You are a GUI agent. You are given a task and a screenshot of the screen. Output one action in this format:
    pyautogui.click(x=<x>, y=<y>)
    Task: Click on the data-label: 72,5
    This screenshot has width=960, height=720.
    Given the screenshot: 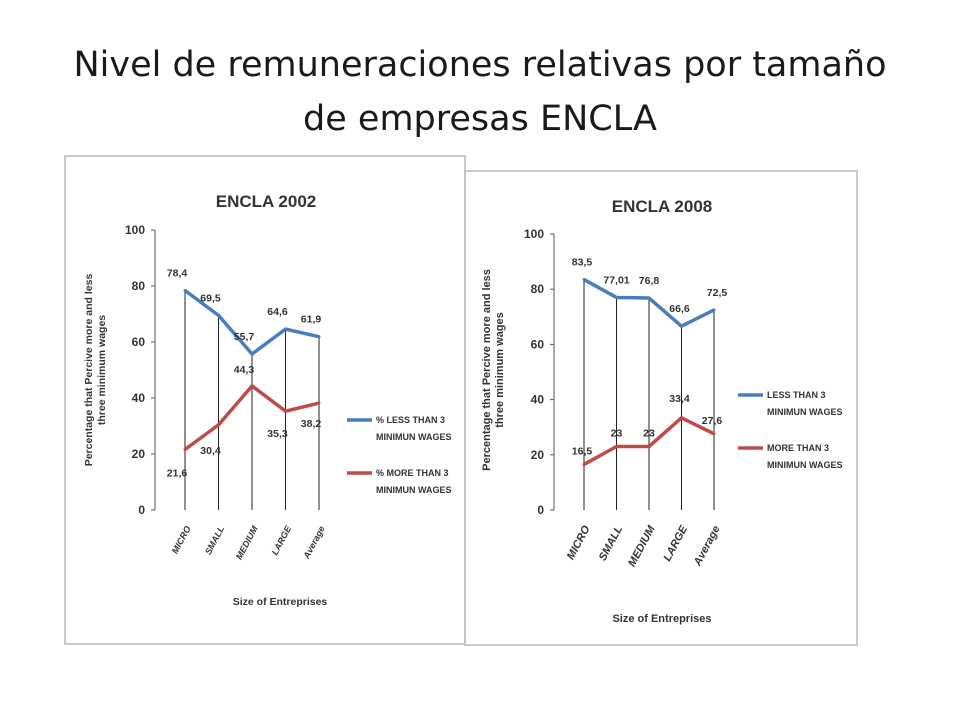 What is the action you would take?
    pyautogui.click(x=717, y=293)
    